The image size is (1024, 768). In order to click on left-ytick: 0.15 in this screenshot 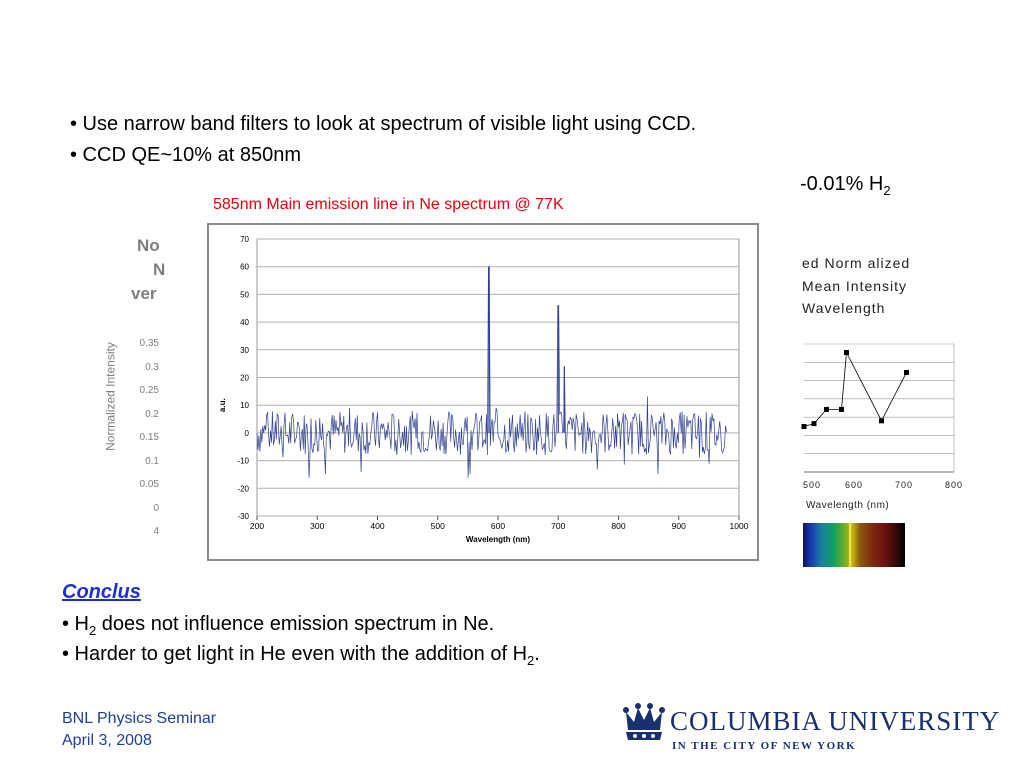, I will do `click(149, 437)`.